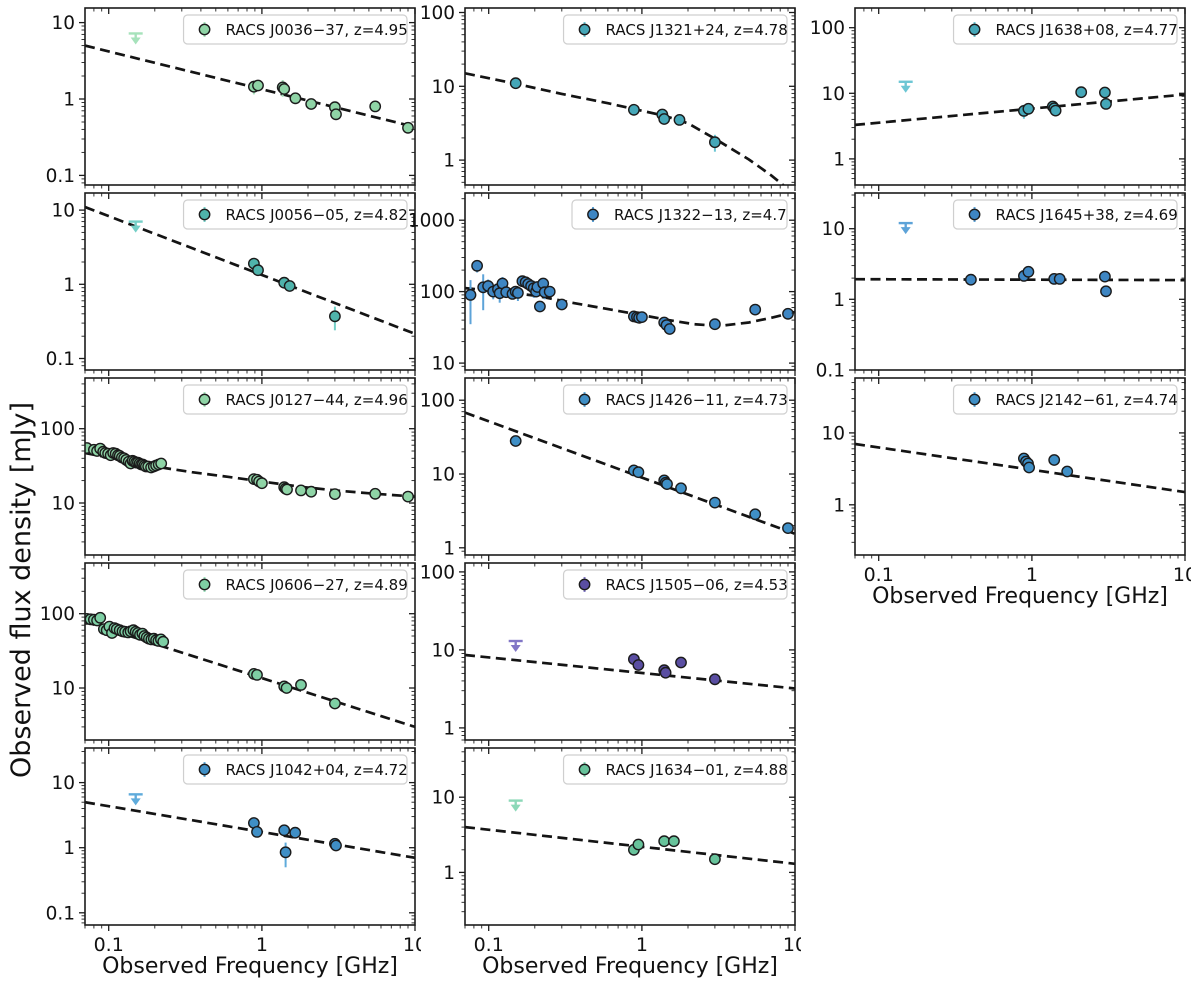 Image resolution: width=1200 pixels, height=984 pixels. What do you see at coordinates (317, 585) in the screenshot?
I see `svg-text: RACS J0606−27, z=4.89` at bounding box center [317, 585].